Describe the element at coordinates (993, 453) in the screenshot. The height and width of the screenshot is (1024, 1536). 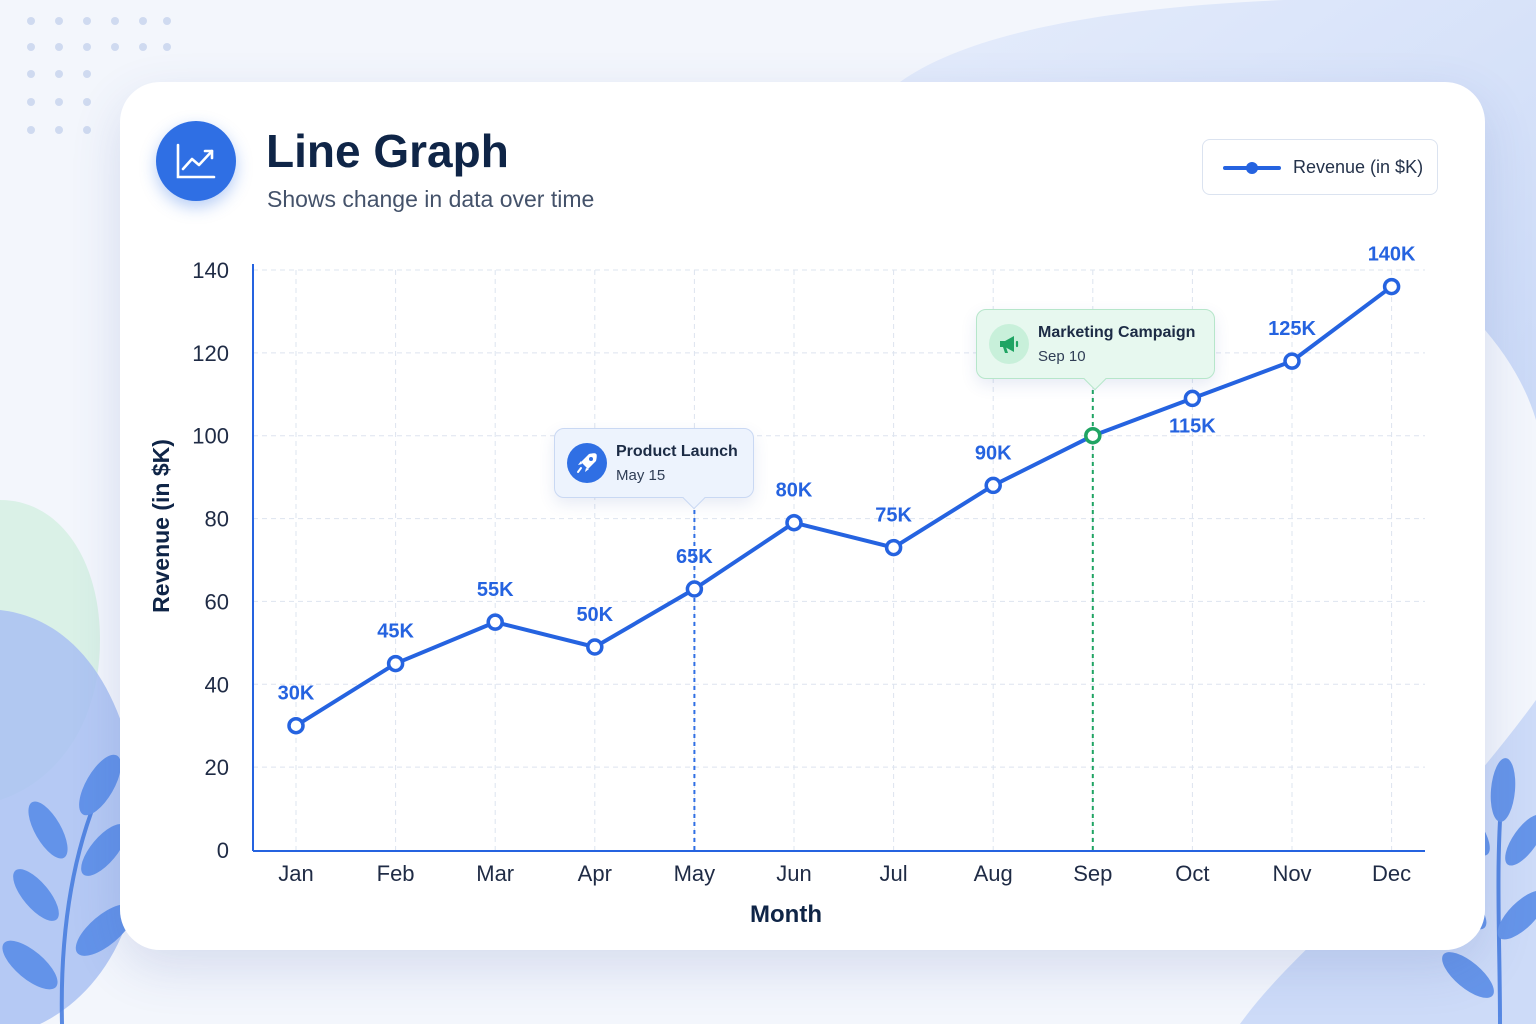
I see `data-label: 90K` at that location.